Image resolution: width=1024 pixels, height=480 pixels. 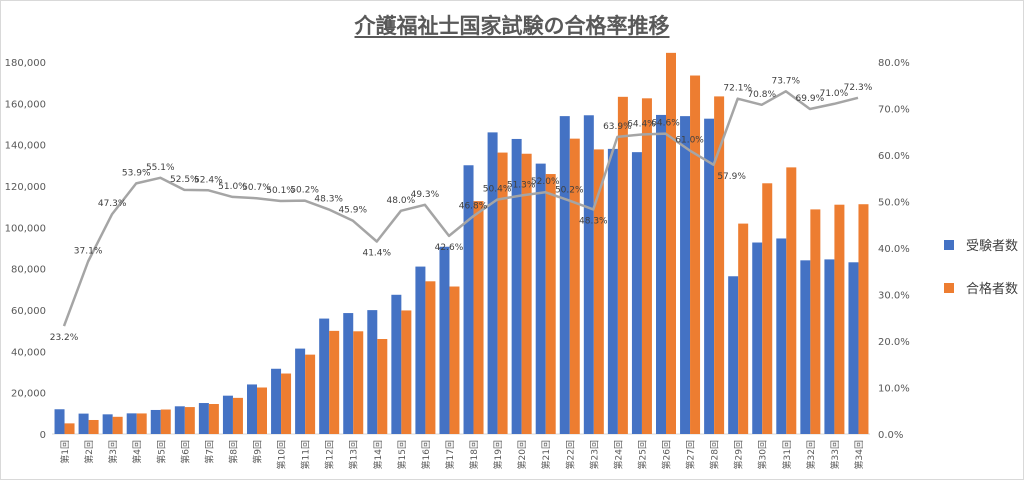 What do you see at coordinates (28, 352) in the screenshot?
I see `y-left-tick-label: 40,000` at bounding box center [28, 352].